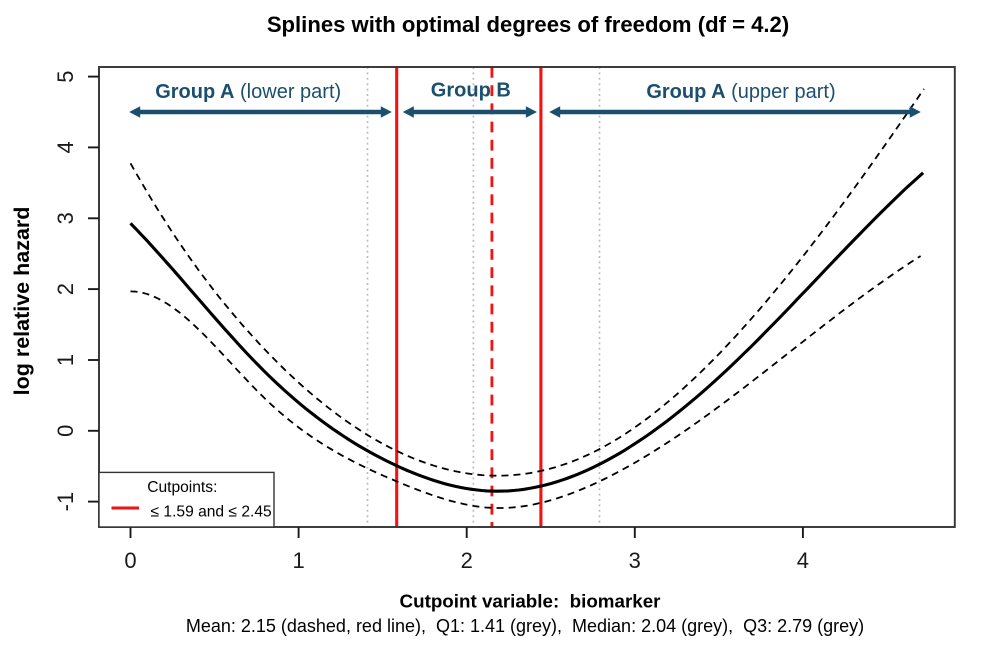 Image resolution: width=1000 pixels, height=648 pixels. Describe the element at coordinates (471, 91) in the screenshot. I see `svg-text: Group B` at that location.